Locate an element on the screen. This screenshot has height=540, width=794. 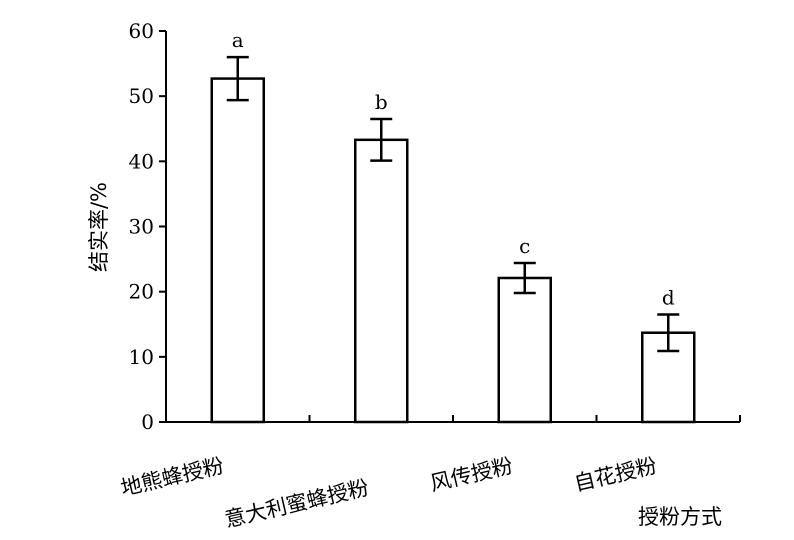
x-ticks is located at coordinates (453, 418).